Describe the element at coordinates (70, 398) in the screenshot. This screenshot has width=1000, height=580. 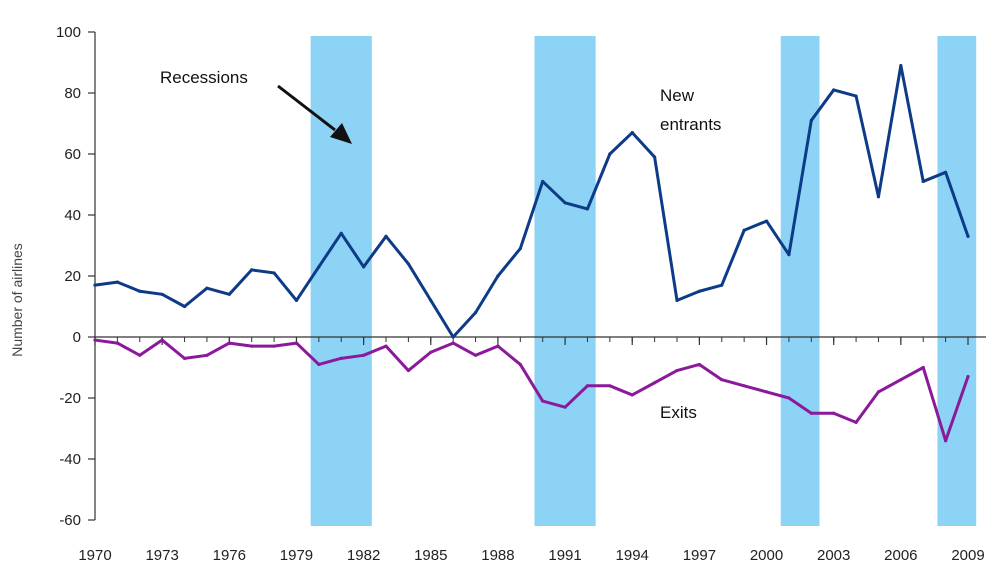
I see `y-tick-label: -20` at that location.